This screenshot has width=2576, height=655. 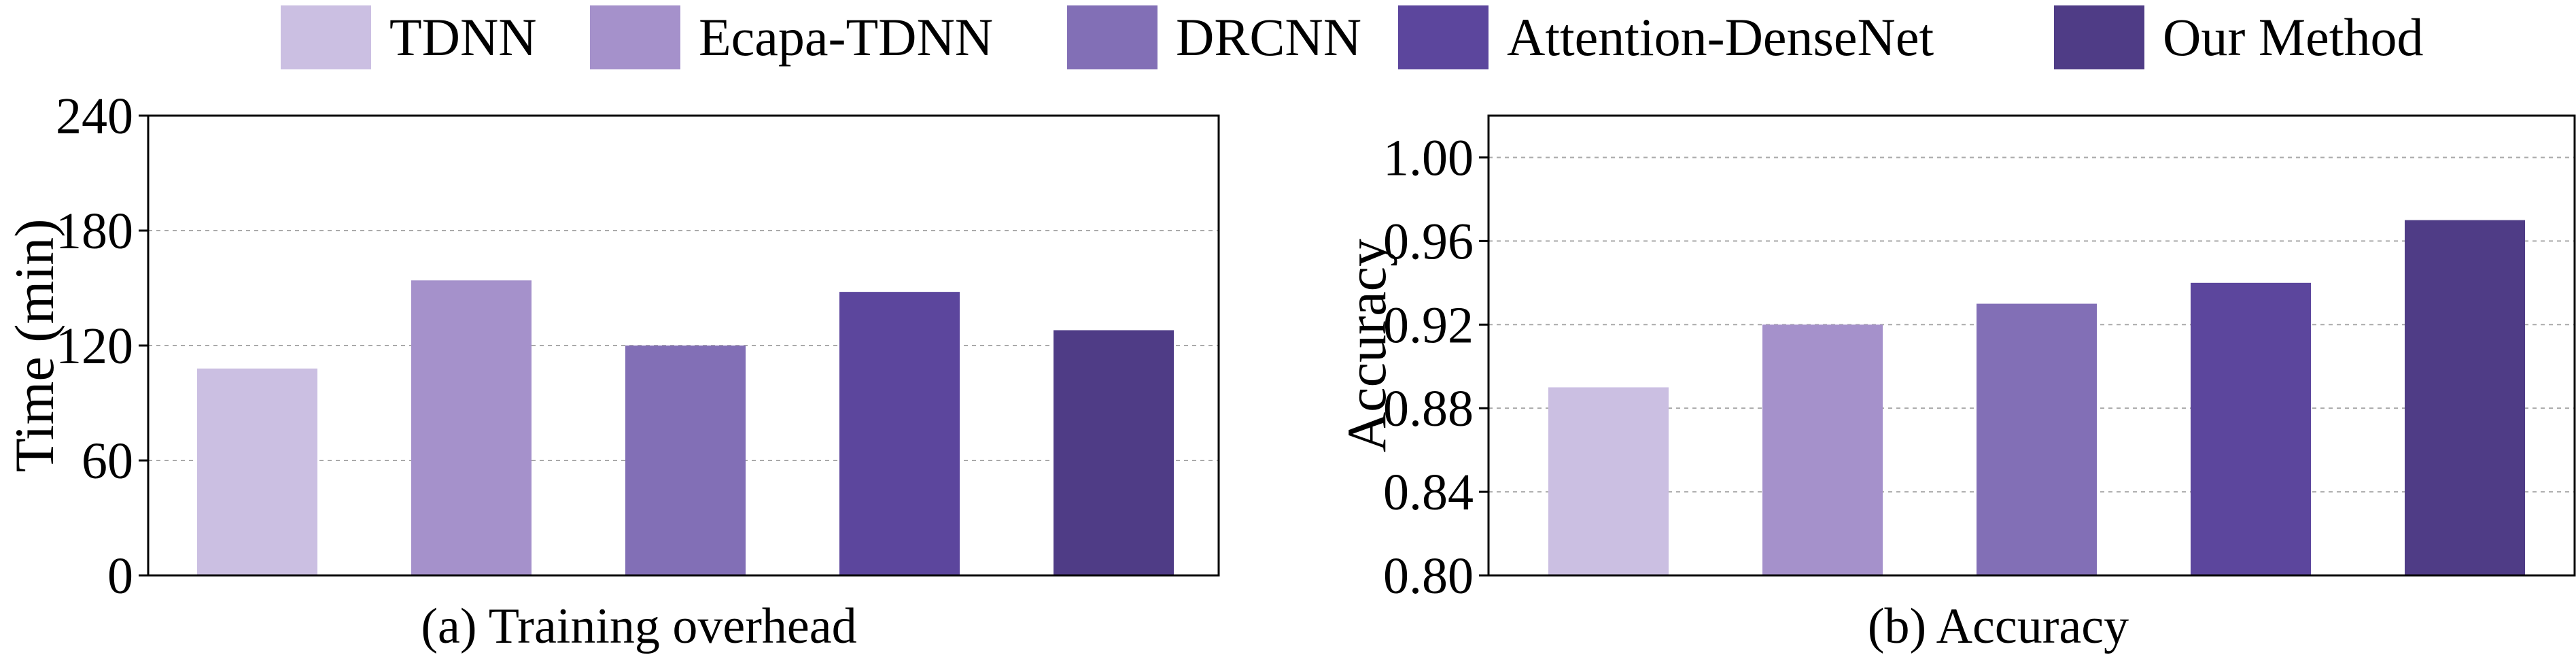 What do you see at coordinates (1436, 367) in the screenshot?
I see `y-axis-ticks: 0.80 0.84 0.88 0.92 0.96 1.00` at bounding box center [1436, 367].